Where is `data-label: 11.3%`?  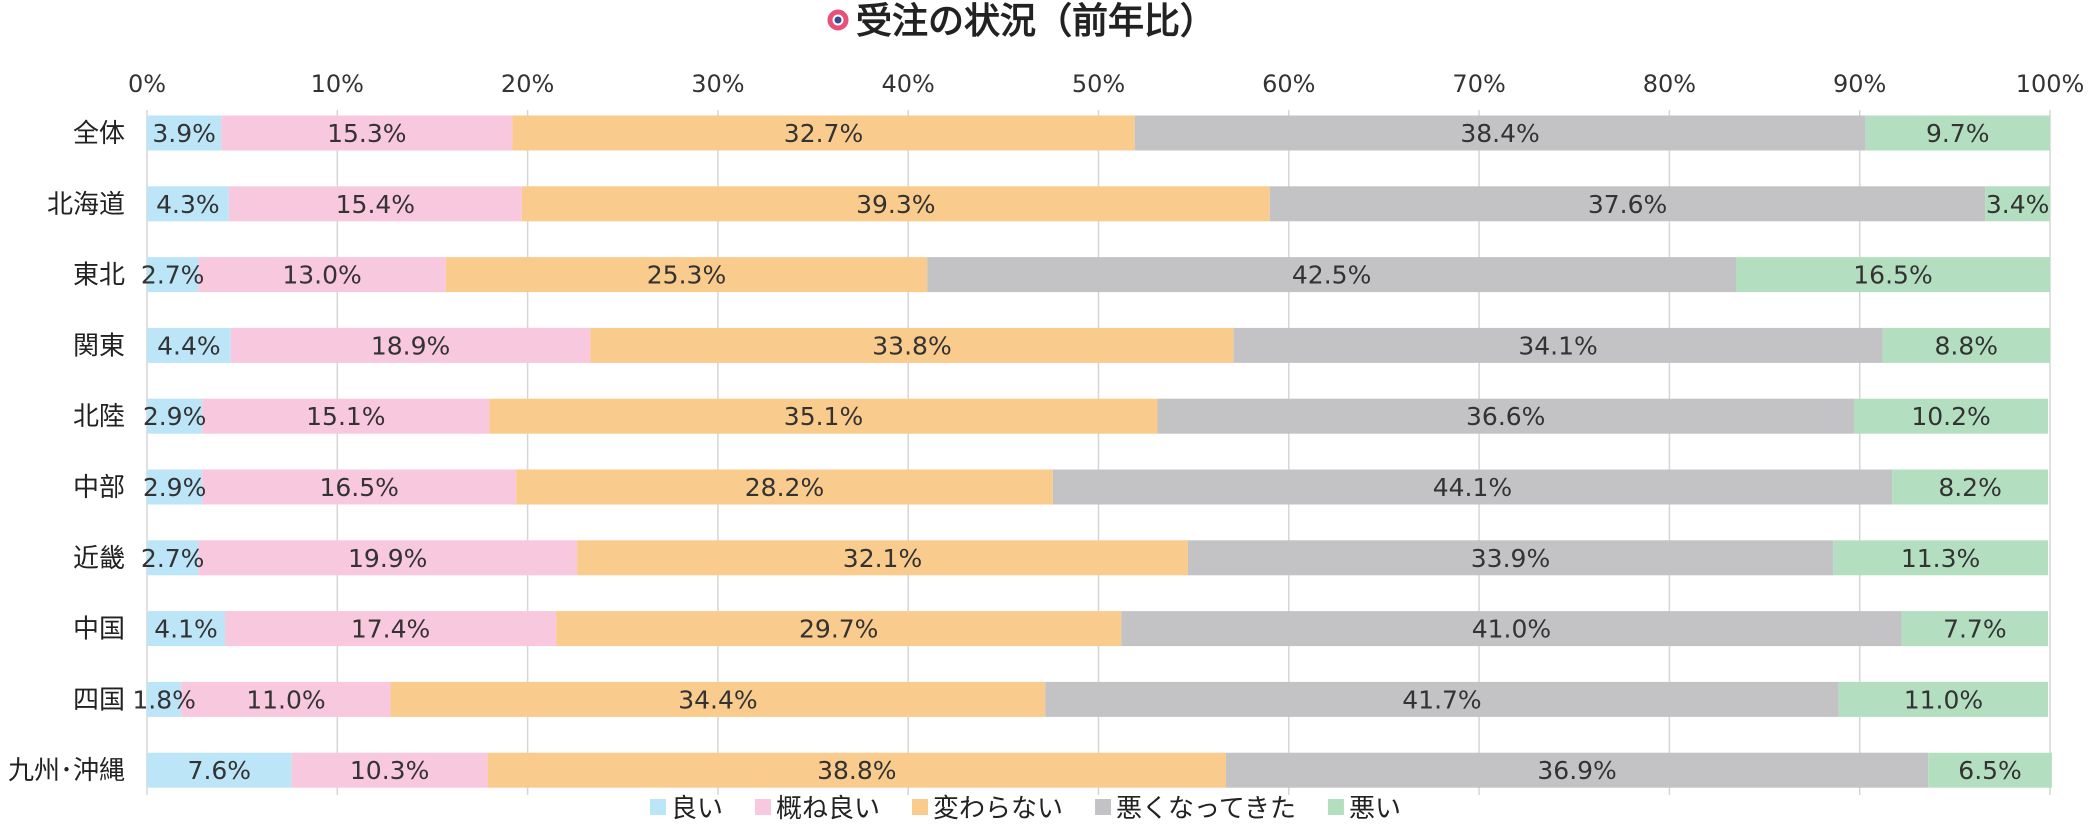
data-label: 11.3% is located at coordinates (1940, 558).